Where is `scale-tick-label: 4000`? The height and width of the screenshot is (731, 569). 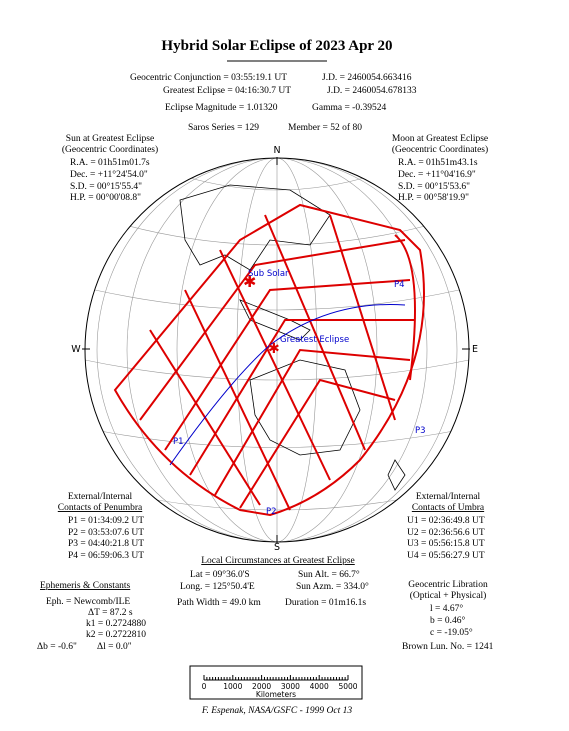
scale-tick-label: 4000 is located at coordinates (319, 686).